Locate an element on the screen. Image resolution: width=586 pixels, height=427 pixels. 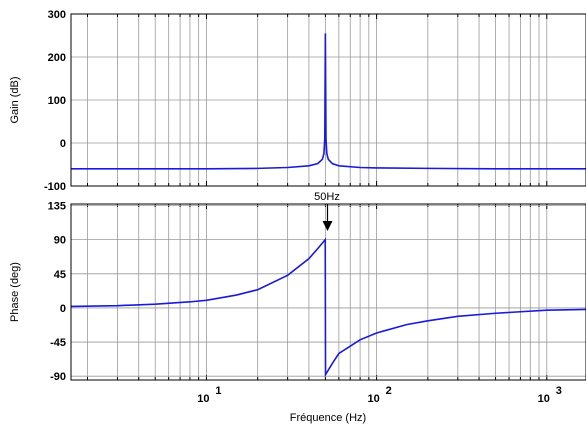
phase-xlabel: Fréquence (Hz) is located at coordinates (328, 418).